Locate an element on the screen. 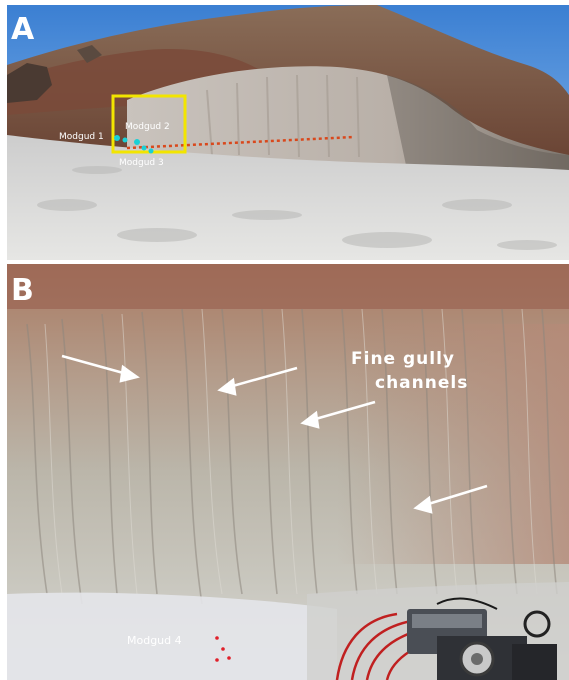 This screenshot has height=680, width=569. instrument-panel is located at coordinates (447, 621).